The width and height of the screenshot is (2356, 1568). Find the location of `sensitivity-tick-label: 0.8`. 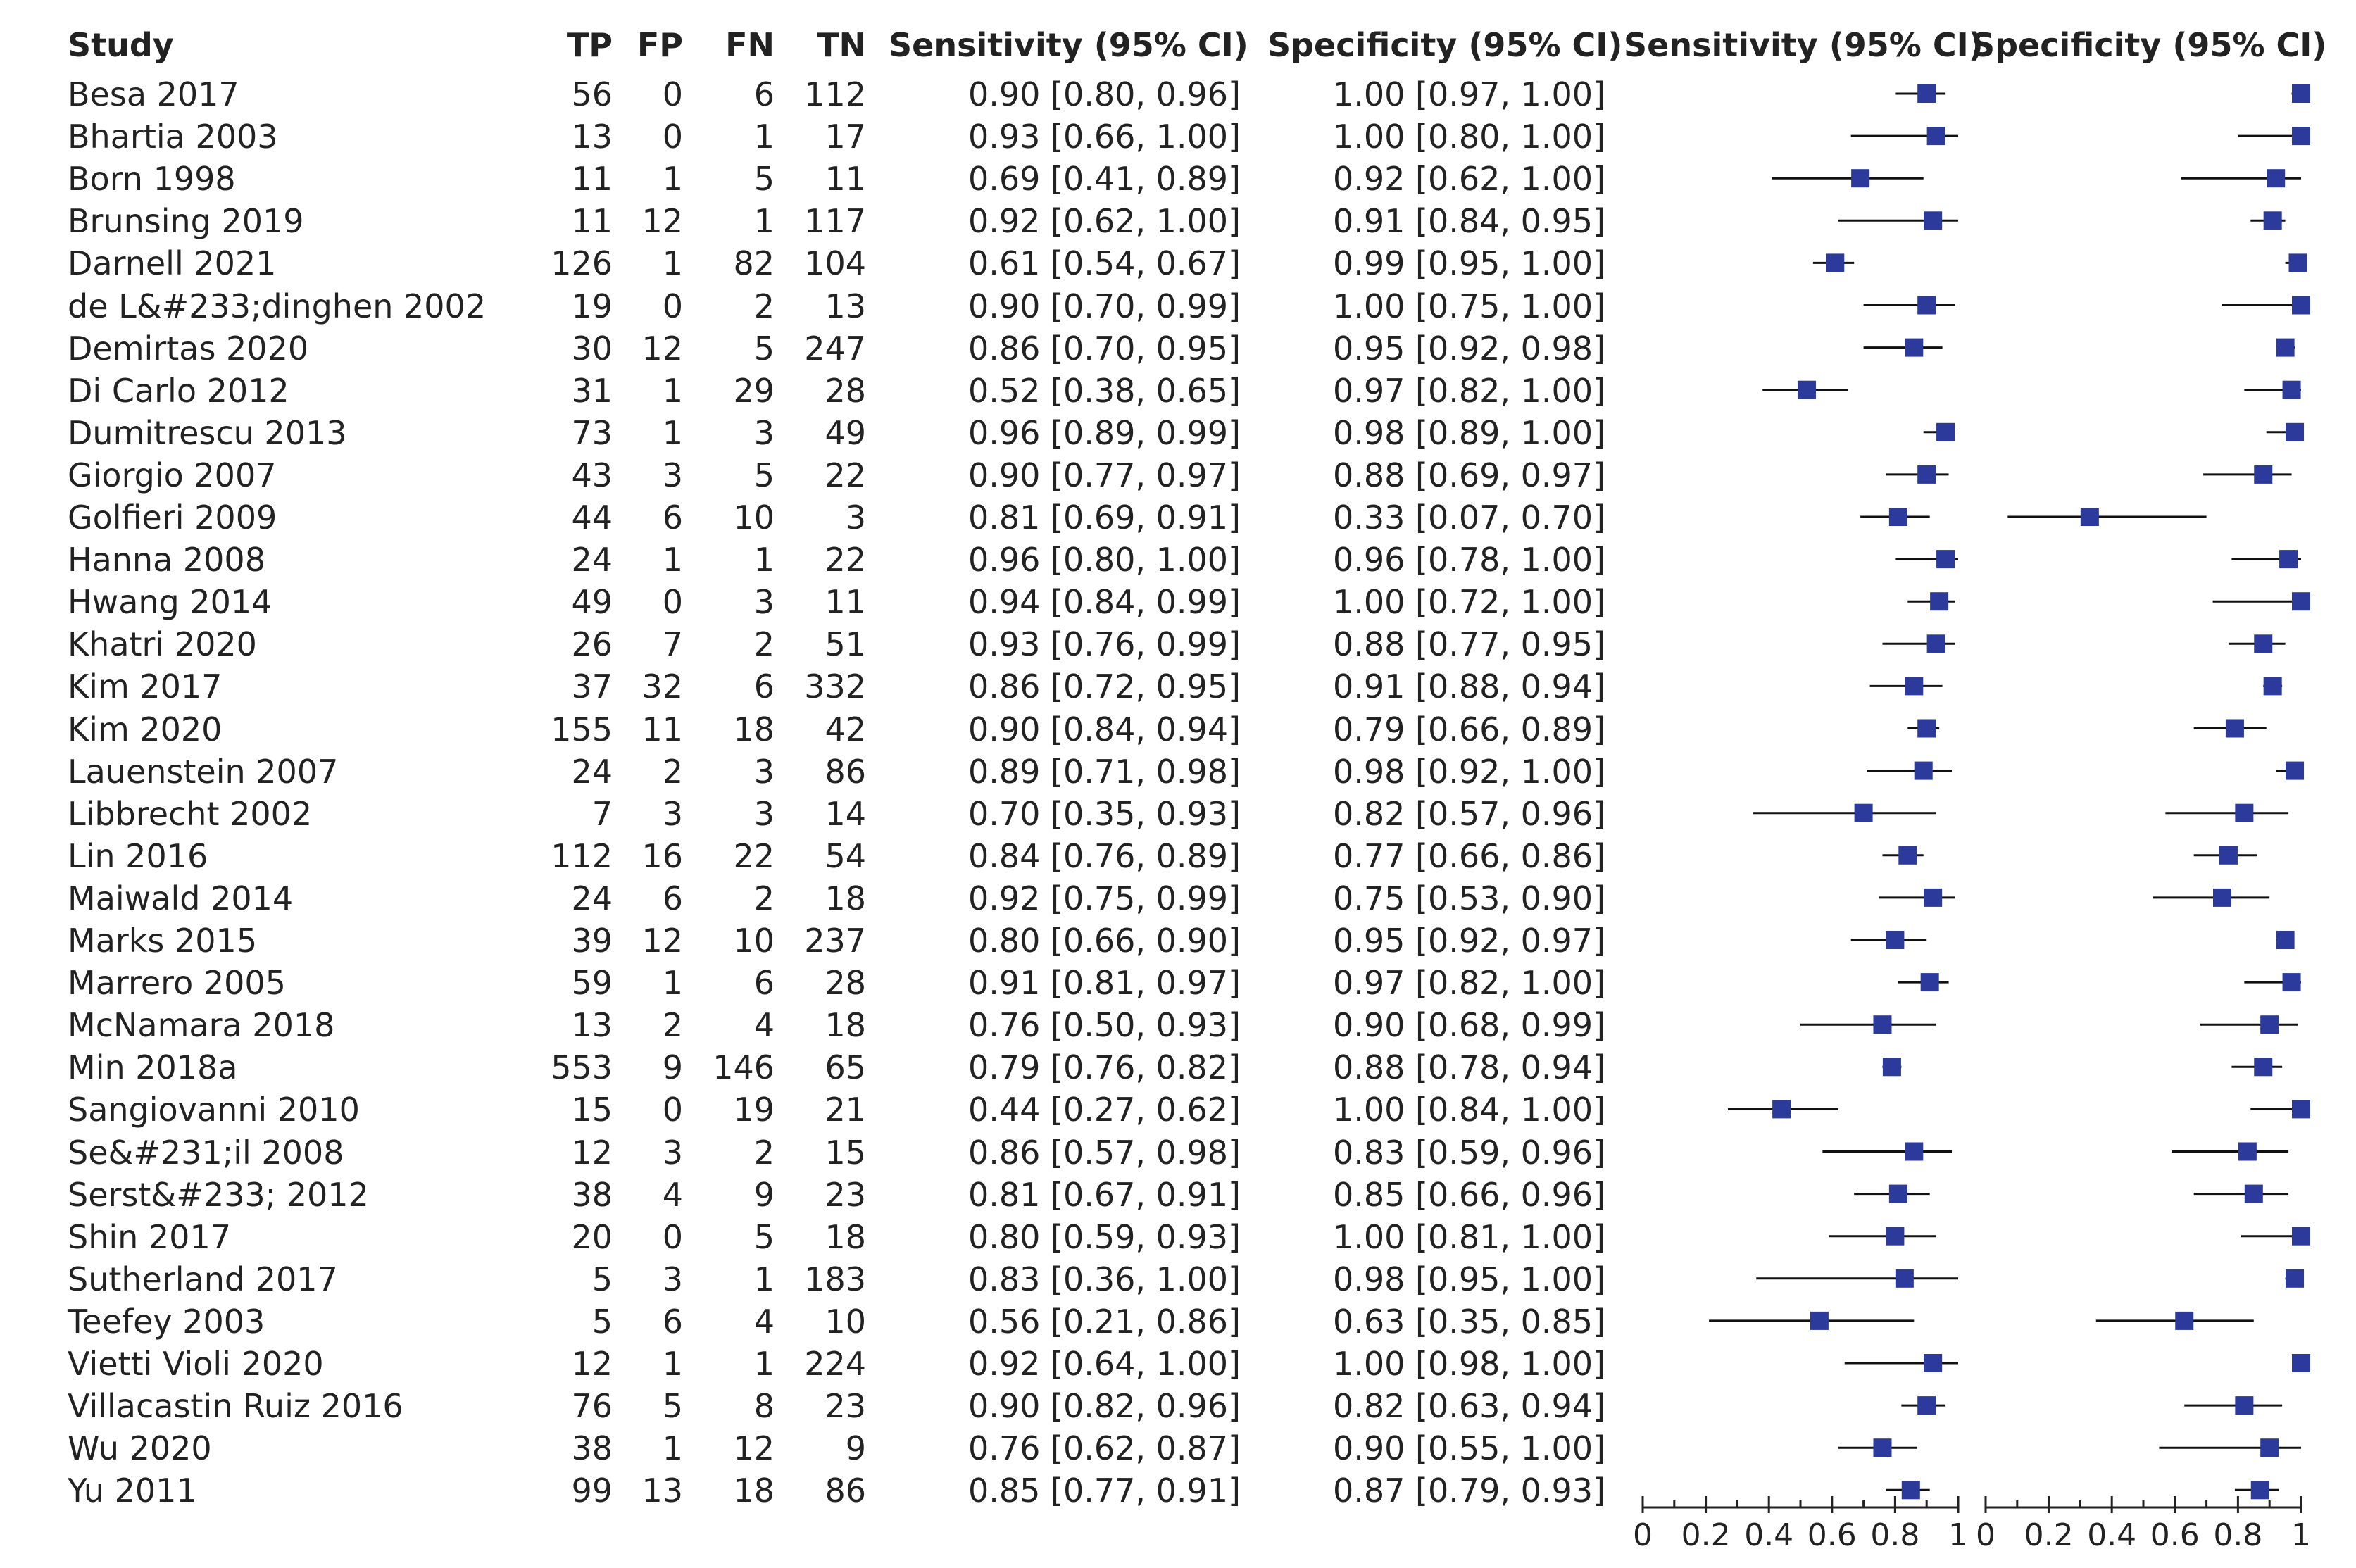

sensitivity-tick-label: 0.8 is located at coordinates (1894, 1535).